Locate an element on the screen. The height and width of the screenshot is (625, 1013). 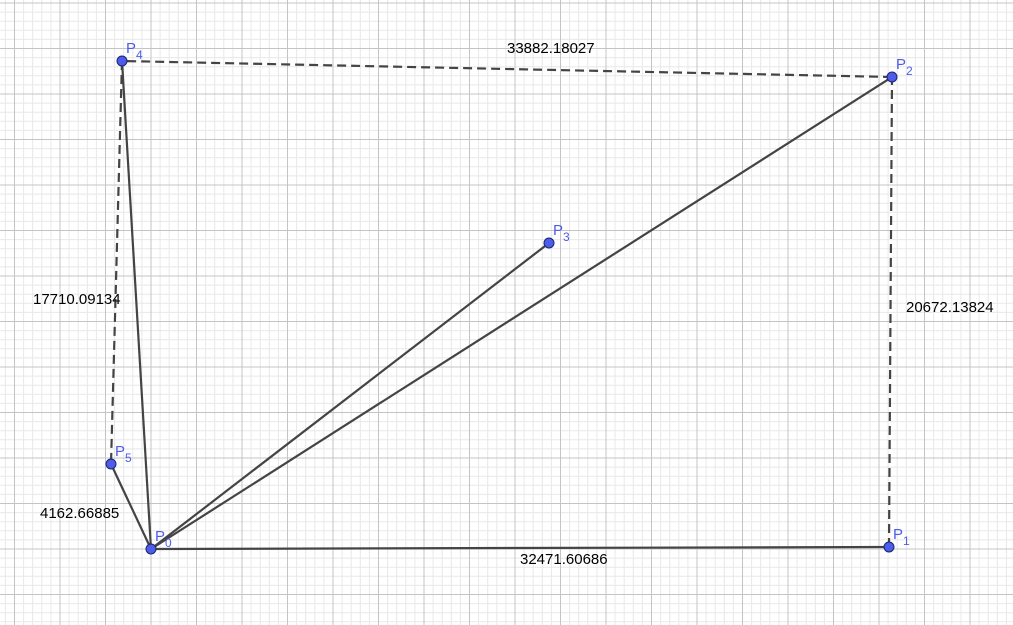
length-label-p2-p4: 33882.18027 is located at coordinates (551, 48).